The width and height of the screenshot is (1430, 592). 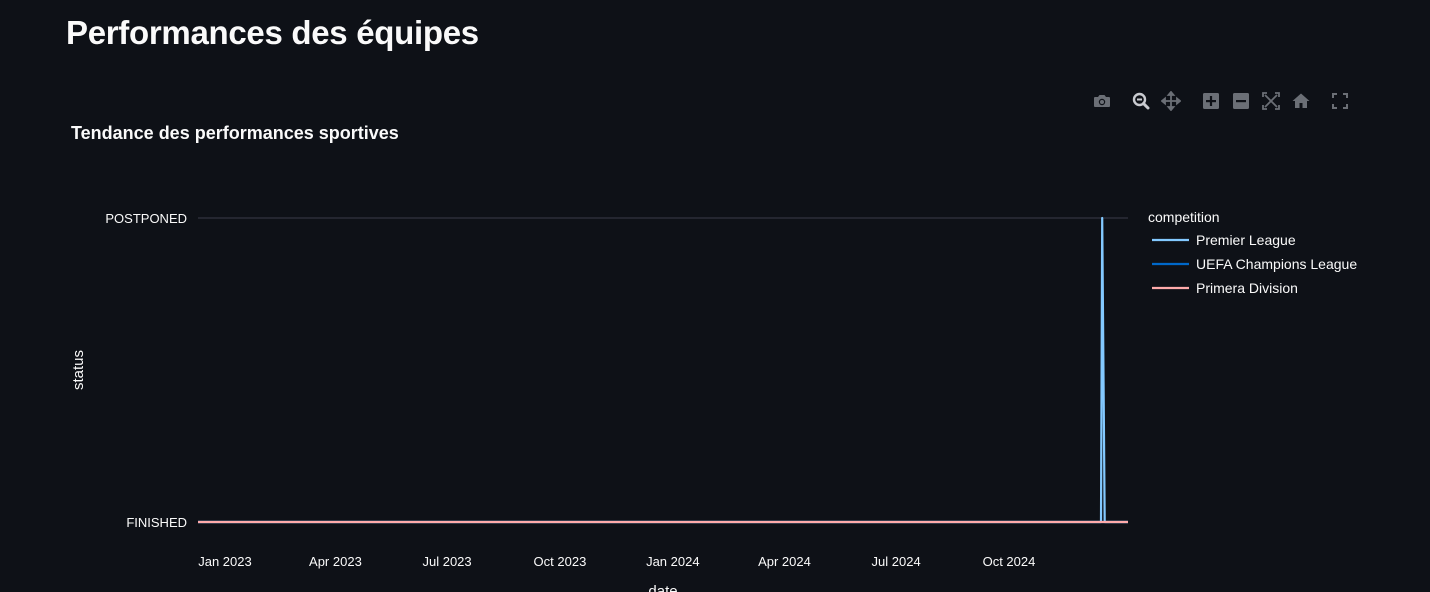 I want to click on x-tick-label: Jul 2024, so click(x=896, y=561).